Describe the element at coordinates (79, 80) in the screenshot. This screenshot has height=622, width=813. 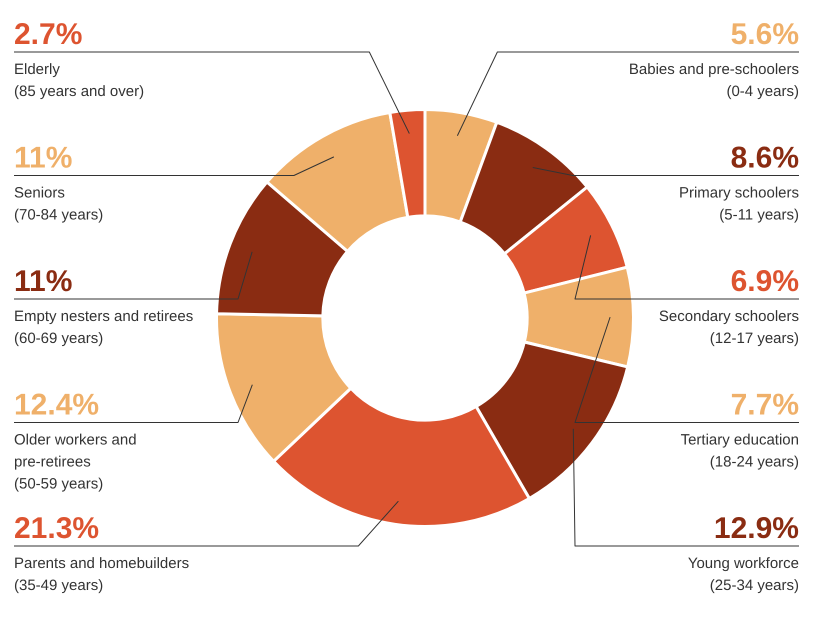
I see `slice-label: Elderly (85 years and over)` at that location.